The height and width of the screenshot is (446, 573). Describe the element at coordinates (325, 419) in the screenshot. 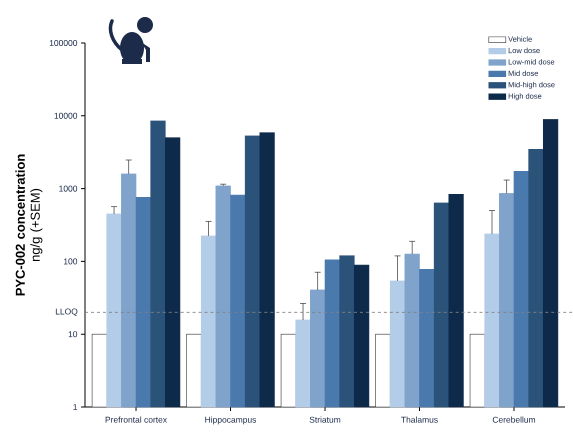

I see `x-tick-label: Striatum` at that location.